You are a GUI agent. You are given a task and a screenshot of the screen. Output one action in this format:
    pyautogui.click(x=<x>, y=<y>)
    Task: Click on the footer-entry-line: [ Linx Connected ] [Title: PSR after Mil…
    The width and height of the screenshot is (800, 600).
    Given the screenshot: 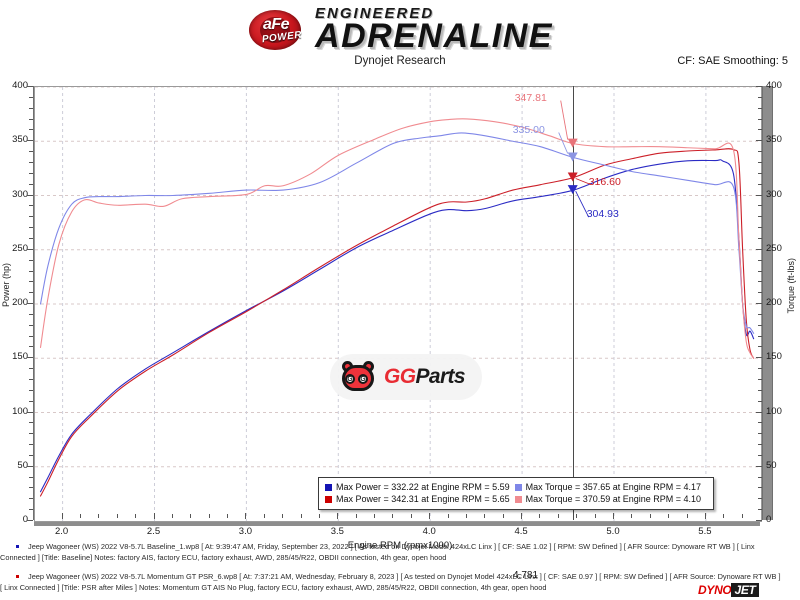 What is the action you would take?
    pyautogui.click(x=400, y=588)
    